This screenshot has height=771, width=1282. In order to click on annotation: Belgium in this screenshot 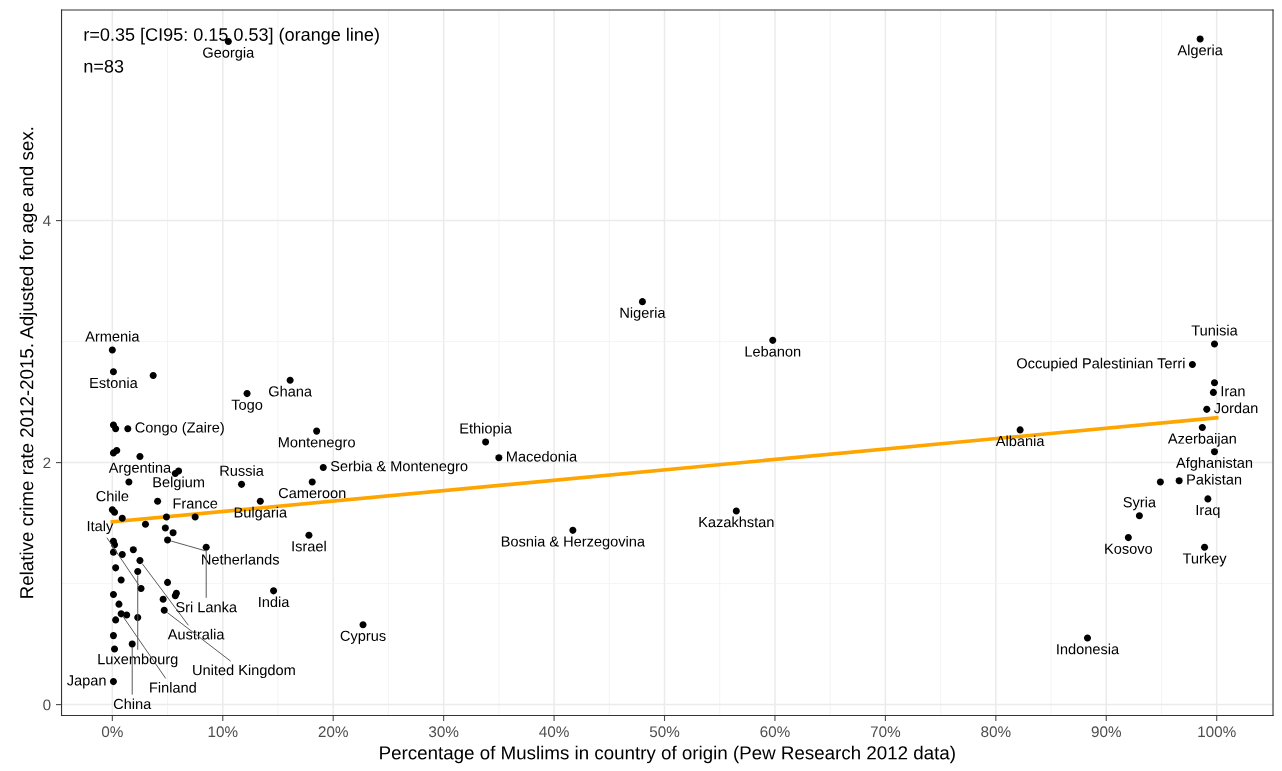, I will do `click(178, 483)`.